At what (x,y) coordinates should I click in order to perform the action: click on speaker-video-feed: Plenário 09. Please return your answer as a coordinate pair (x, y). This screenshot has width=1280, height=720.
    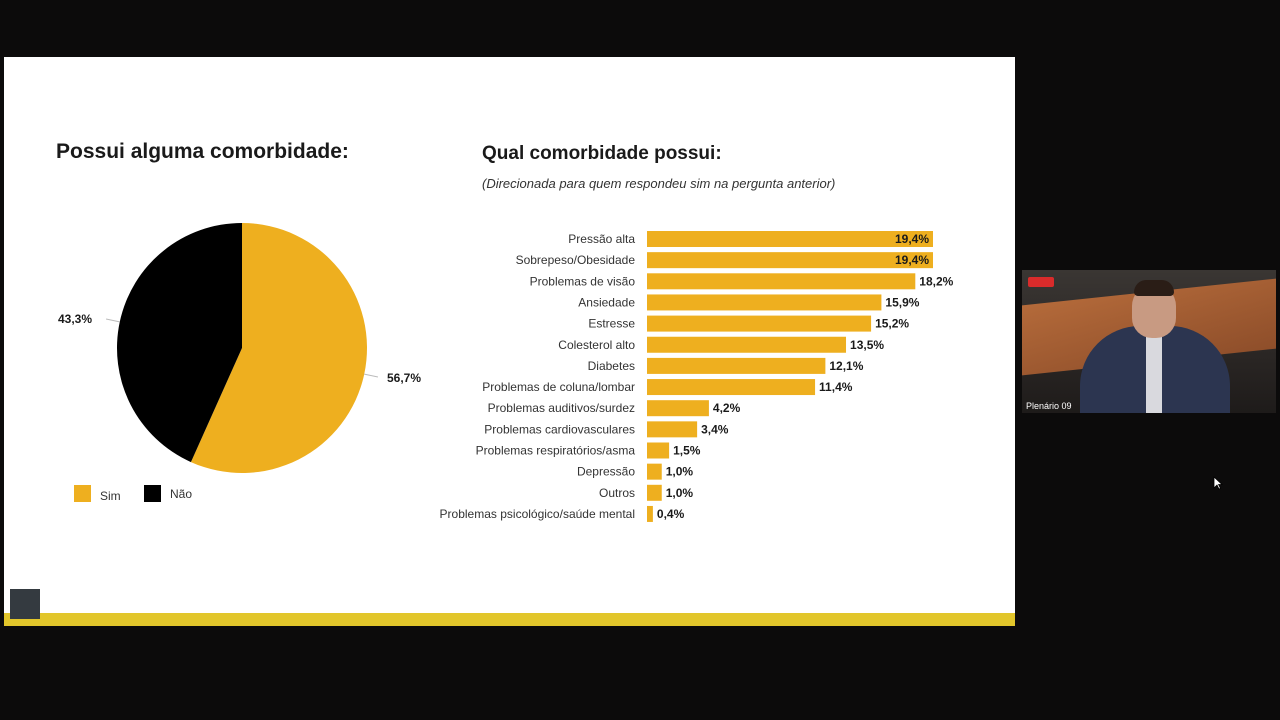
    Looking at the image, I should click on (1149, 341).